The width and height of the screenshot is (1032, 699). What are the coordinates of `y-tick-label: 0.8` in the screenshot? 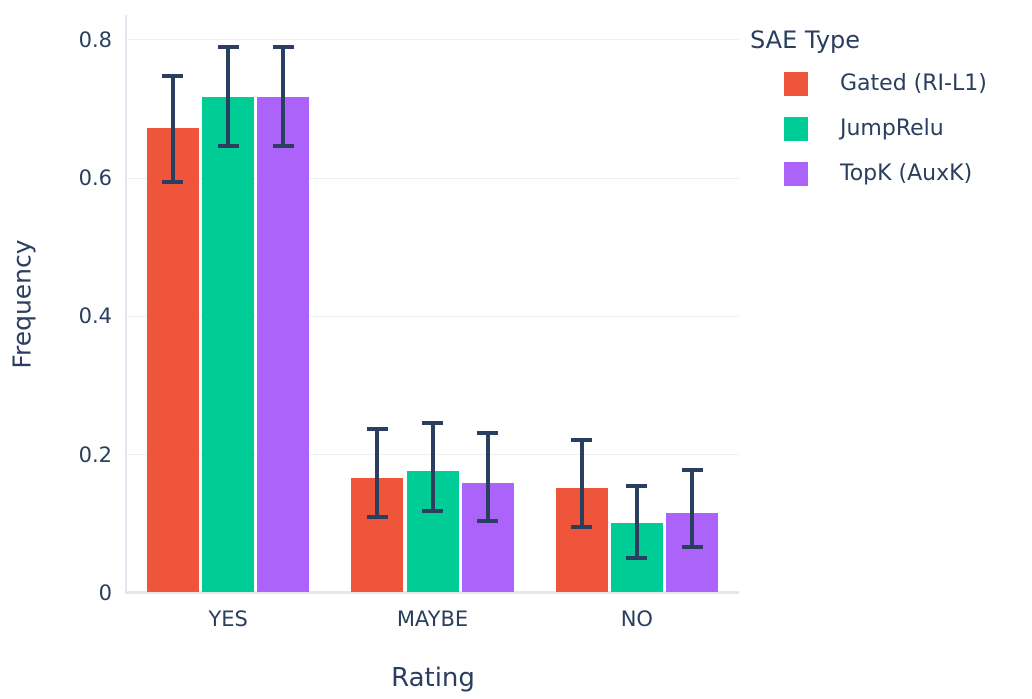 It's located at (95, 39).